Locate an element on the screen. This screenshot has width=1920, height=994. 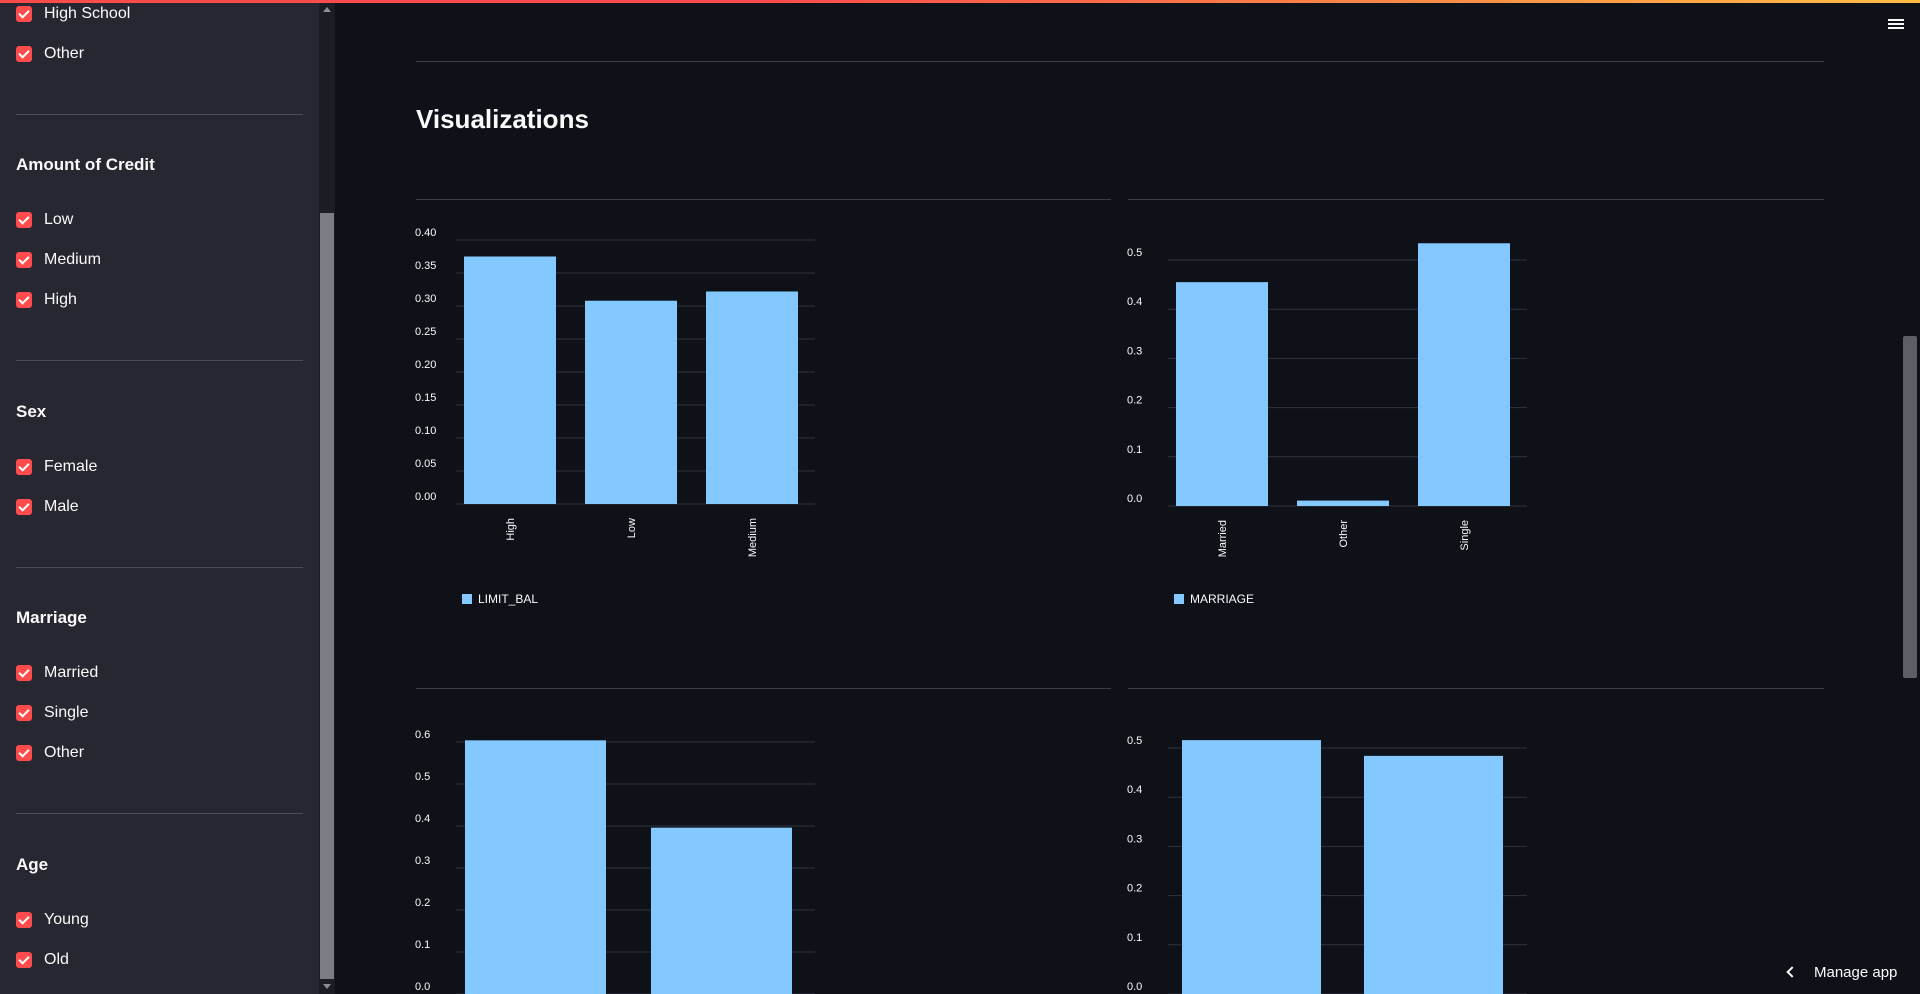
chevron-left-icon is located at coordinates (1792, 972).